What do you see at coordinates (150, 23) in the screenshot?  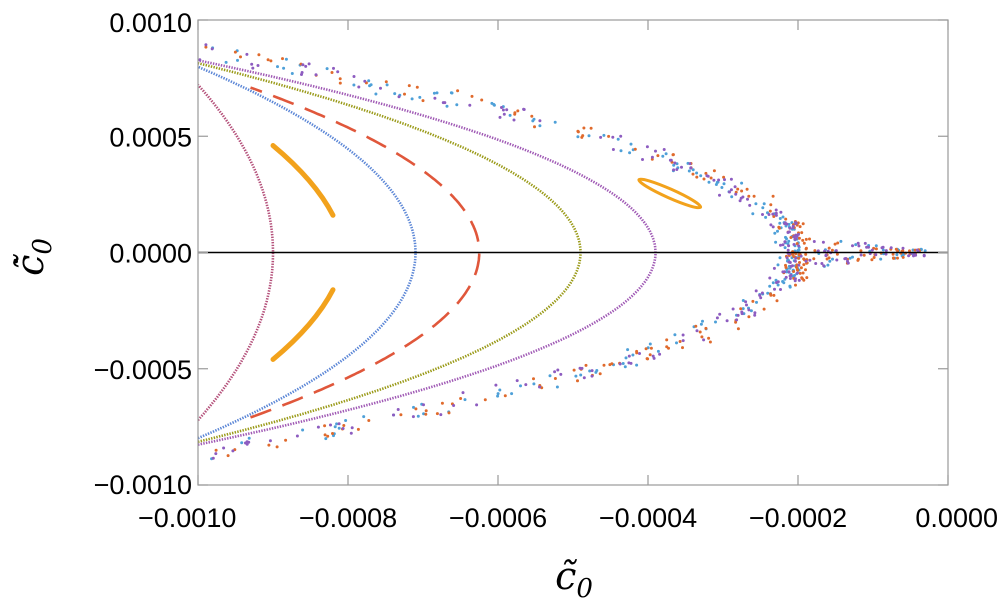 I see `y-tick-label: 0.0010` at bounding box center [150, 23].